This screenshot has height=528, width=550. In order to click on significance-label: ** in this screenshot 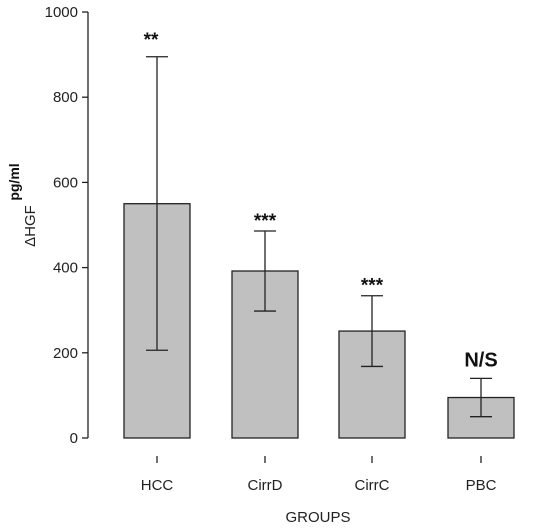, I will do `click(151, 40)`.